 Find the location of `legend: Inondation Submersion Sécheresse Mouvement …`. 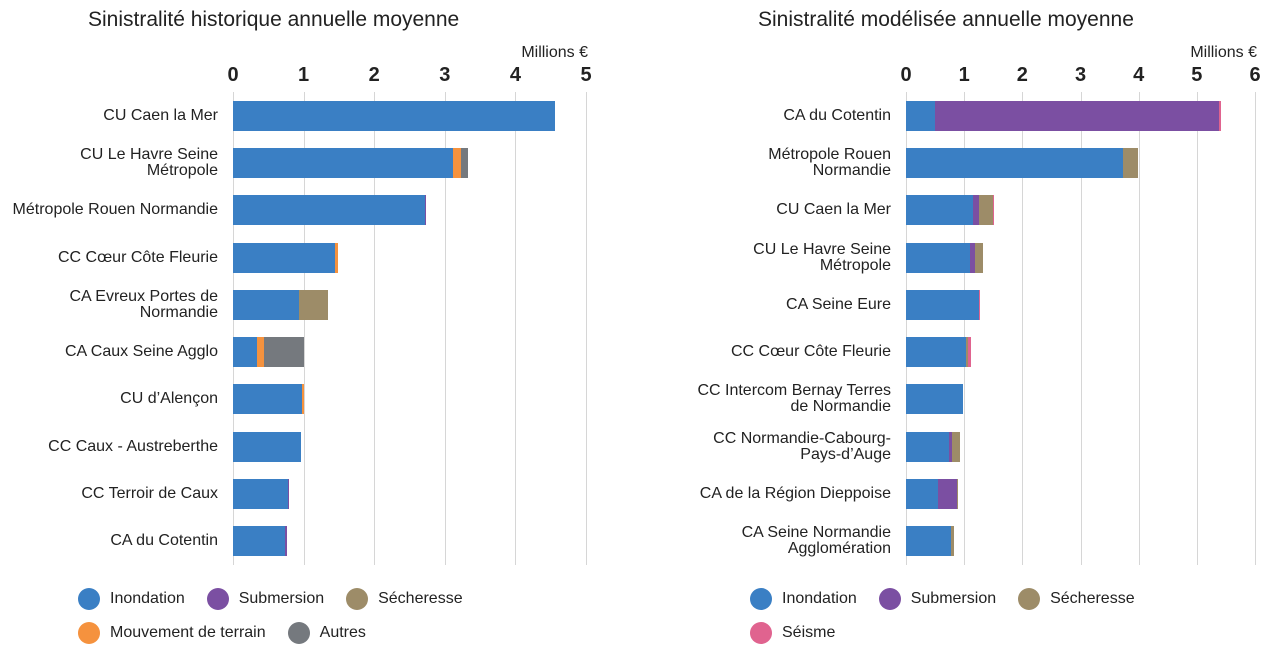

legend: Inondation Submersion Sécheresse Mouvement … is located at coordinates (298, 616).